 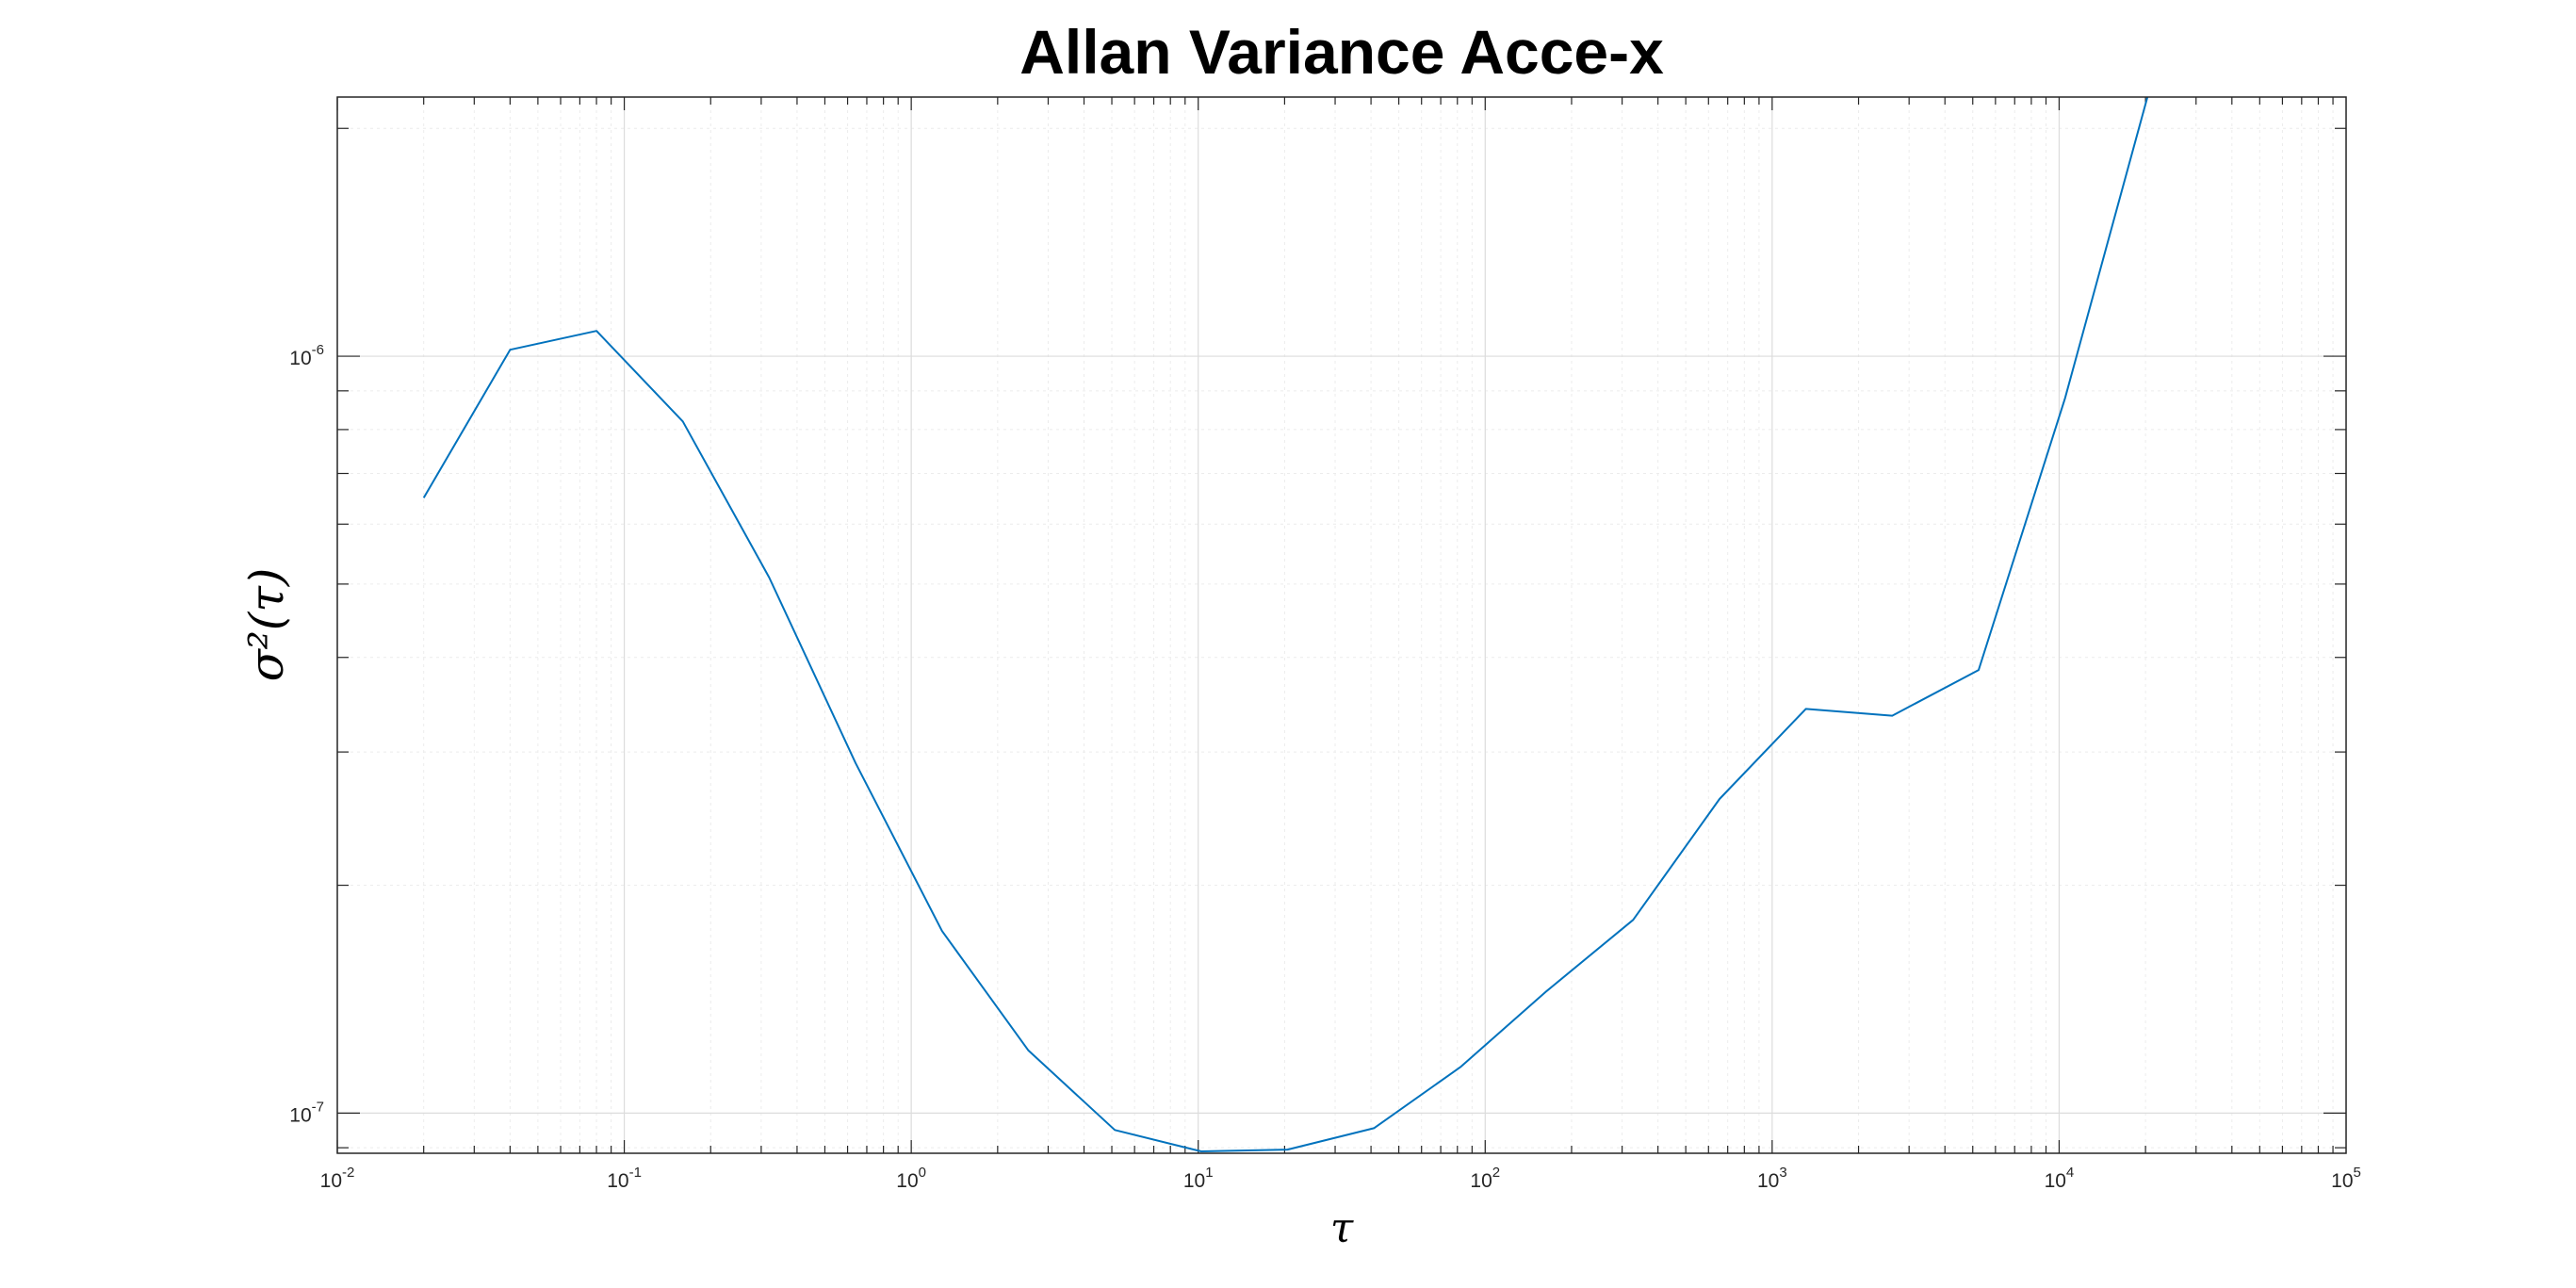 I want to click on x-tick-label: 10², so click(x=1485, y=1178).